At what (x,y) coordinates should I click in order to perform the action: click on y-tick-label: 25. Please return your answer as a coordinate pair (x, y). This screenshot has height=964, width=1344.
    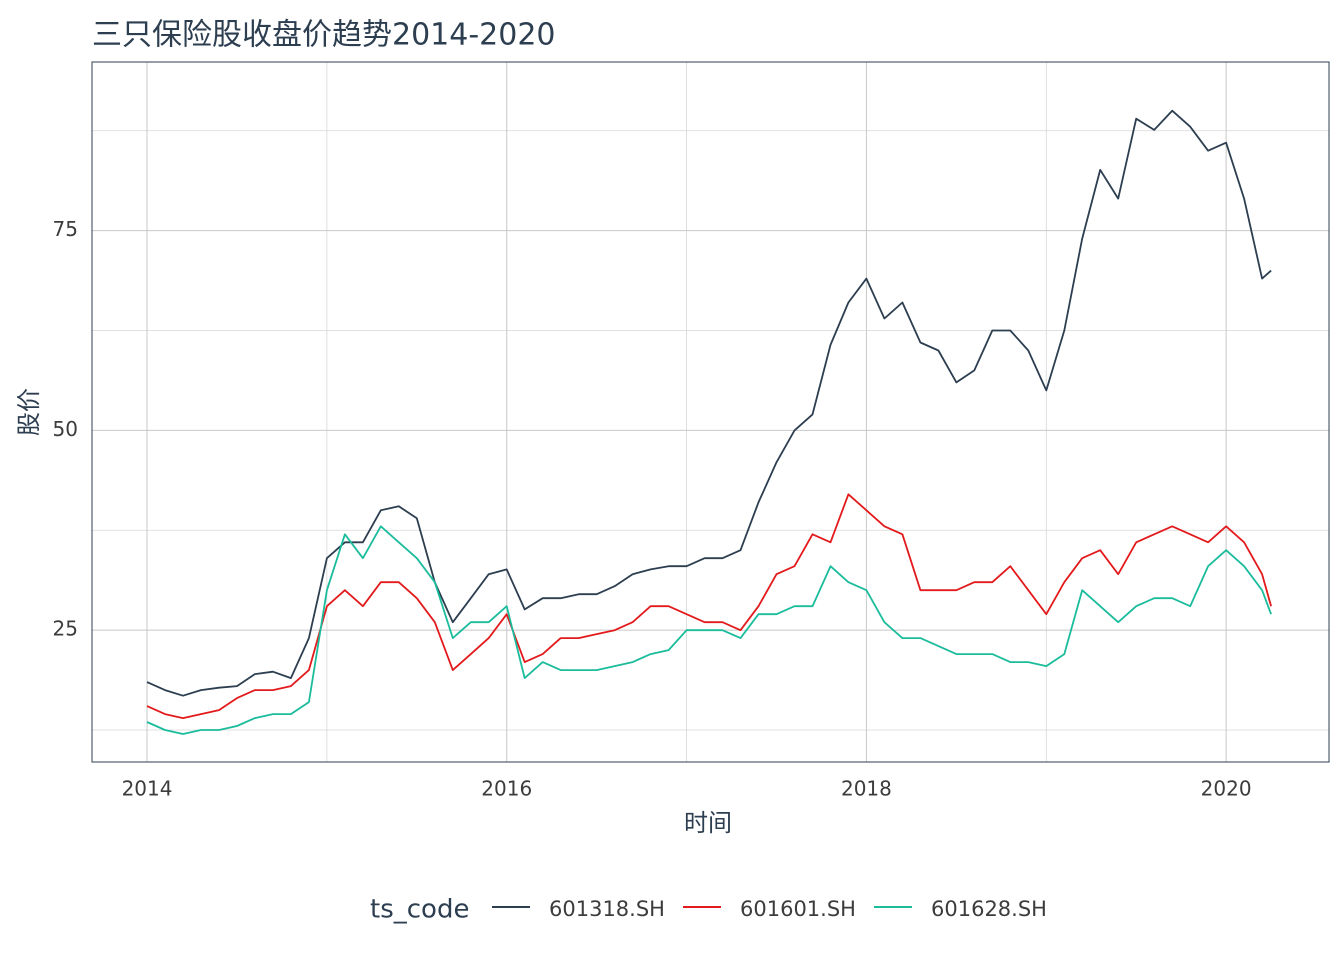
    Looking at the image, I should click on (65, 629).